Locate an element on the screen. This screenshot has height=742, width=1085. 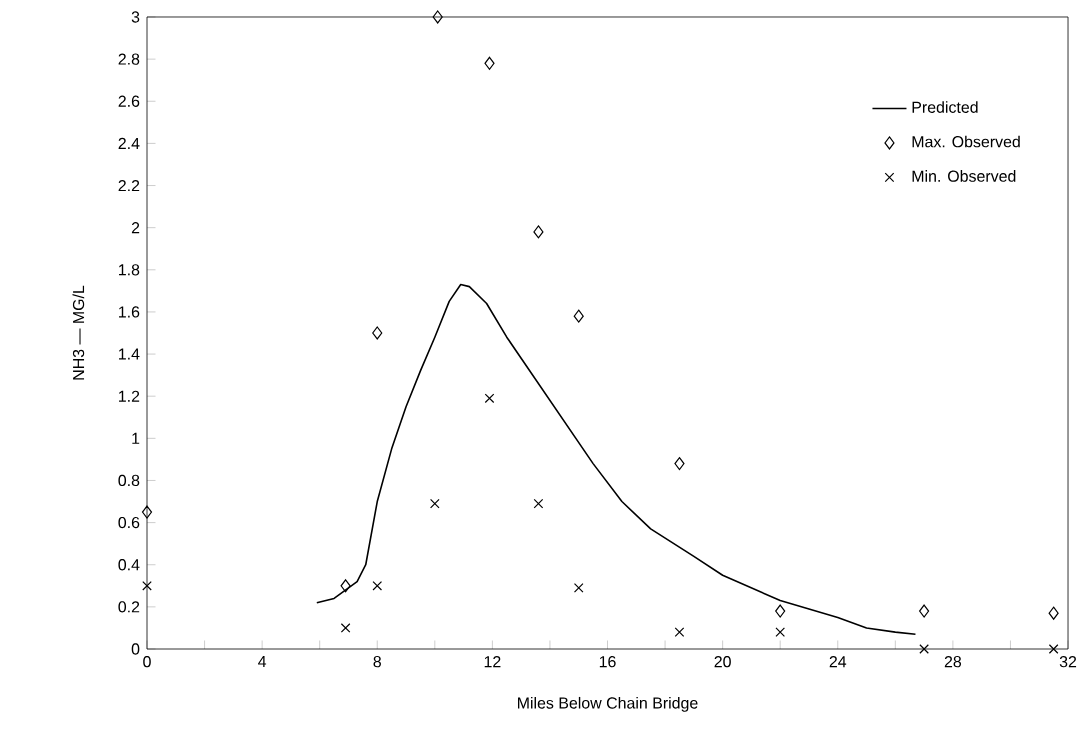
x-tick-label: 12 is located at coordinates (492, 662).